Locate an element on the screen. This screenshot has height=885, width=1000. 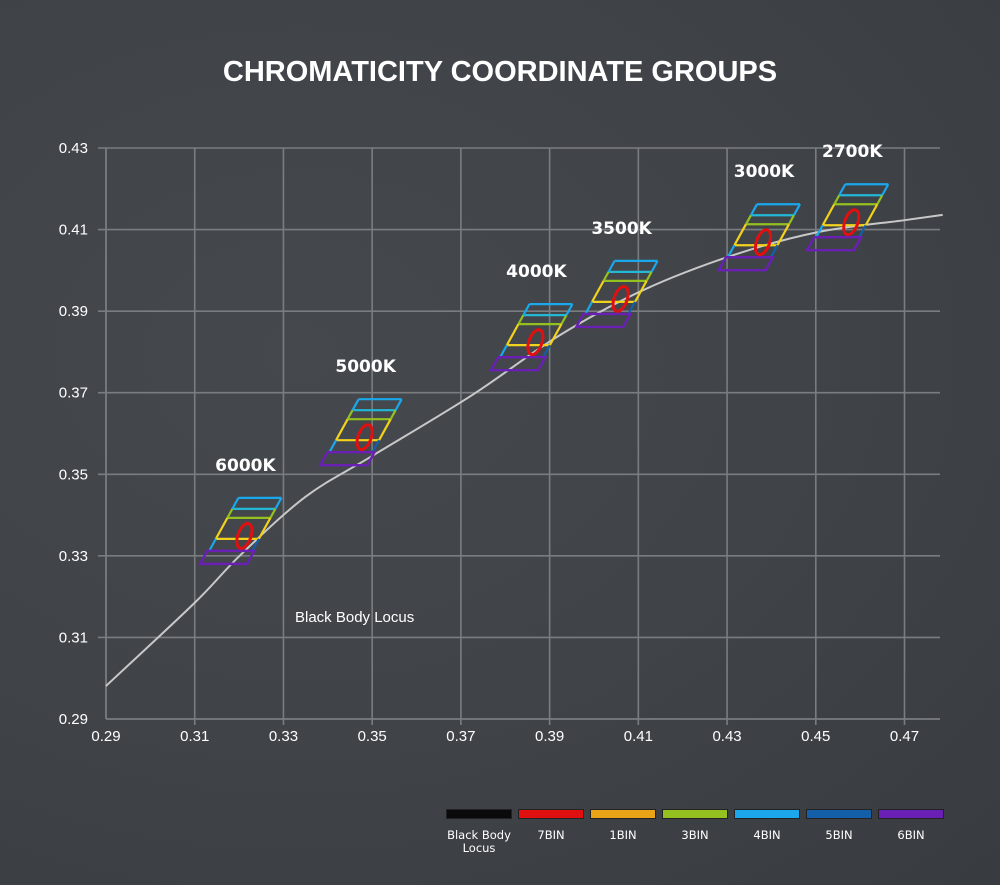
cct-label: 4000K is located at coordinates (536, 272).